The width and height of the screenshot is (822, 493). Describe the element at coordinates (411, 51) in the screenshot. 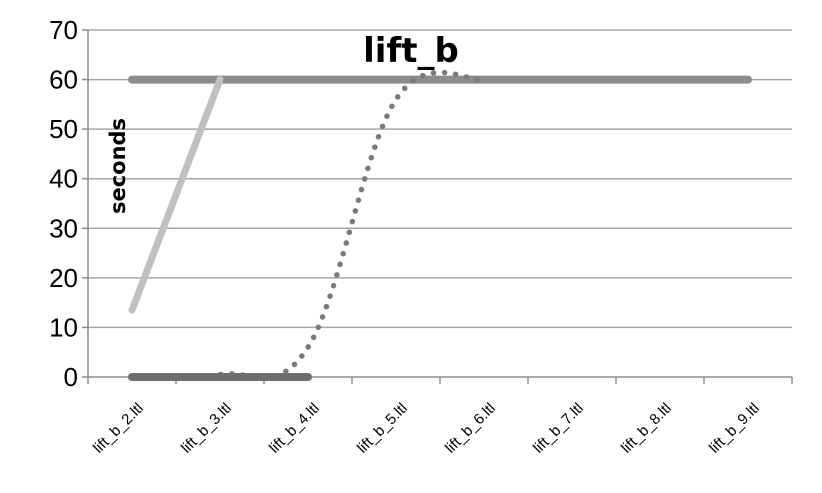

I see `chart-title: lift_b` at that location.